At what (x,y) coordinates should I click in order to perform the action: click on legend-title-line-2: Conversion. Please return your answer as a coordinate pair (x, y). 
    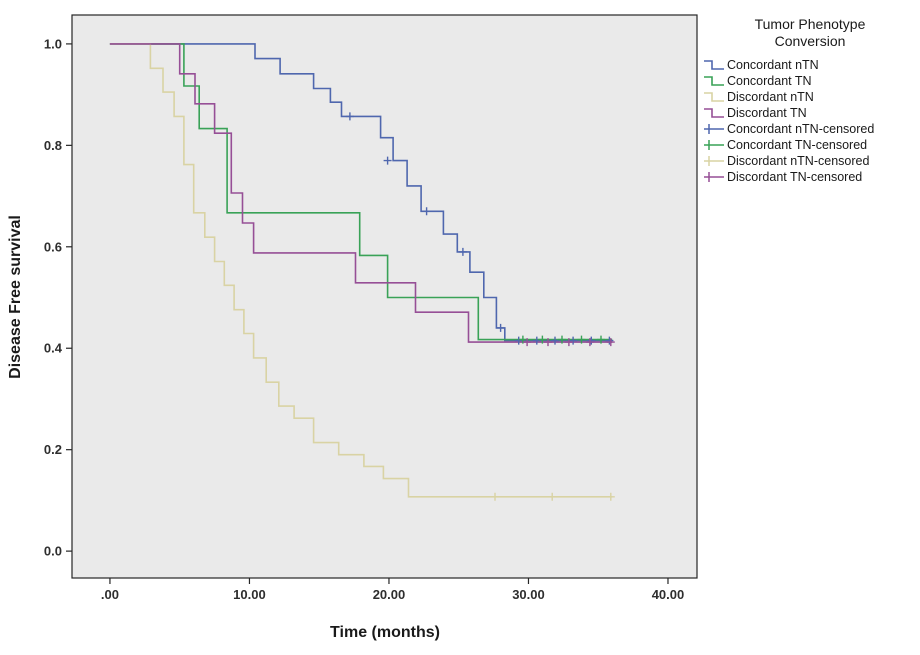
    Looking at the image, I should click on (810, 41).